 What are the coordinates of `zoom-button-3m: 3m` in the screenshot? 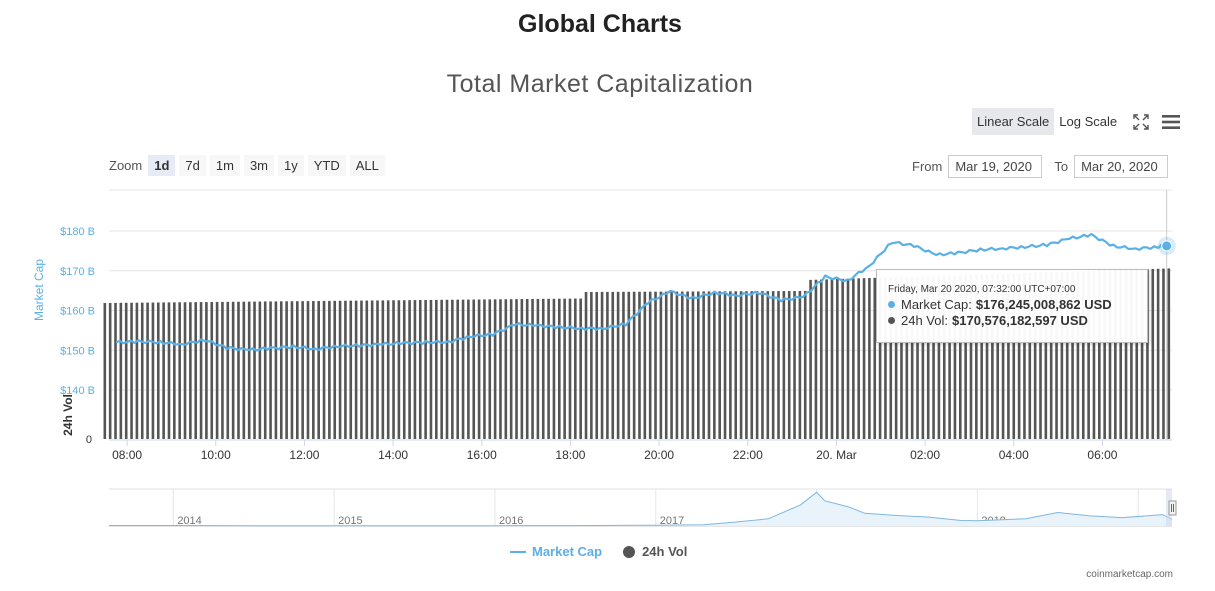 It's located at (258, 165).